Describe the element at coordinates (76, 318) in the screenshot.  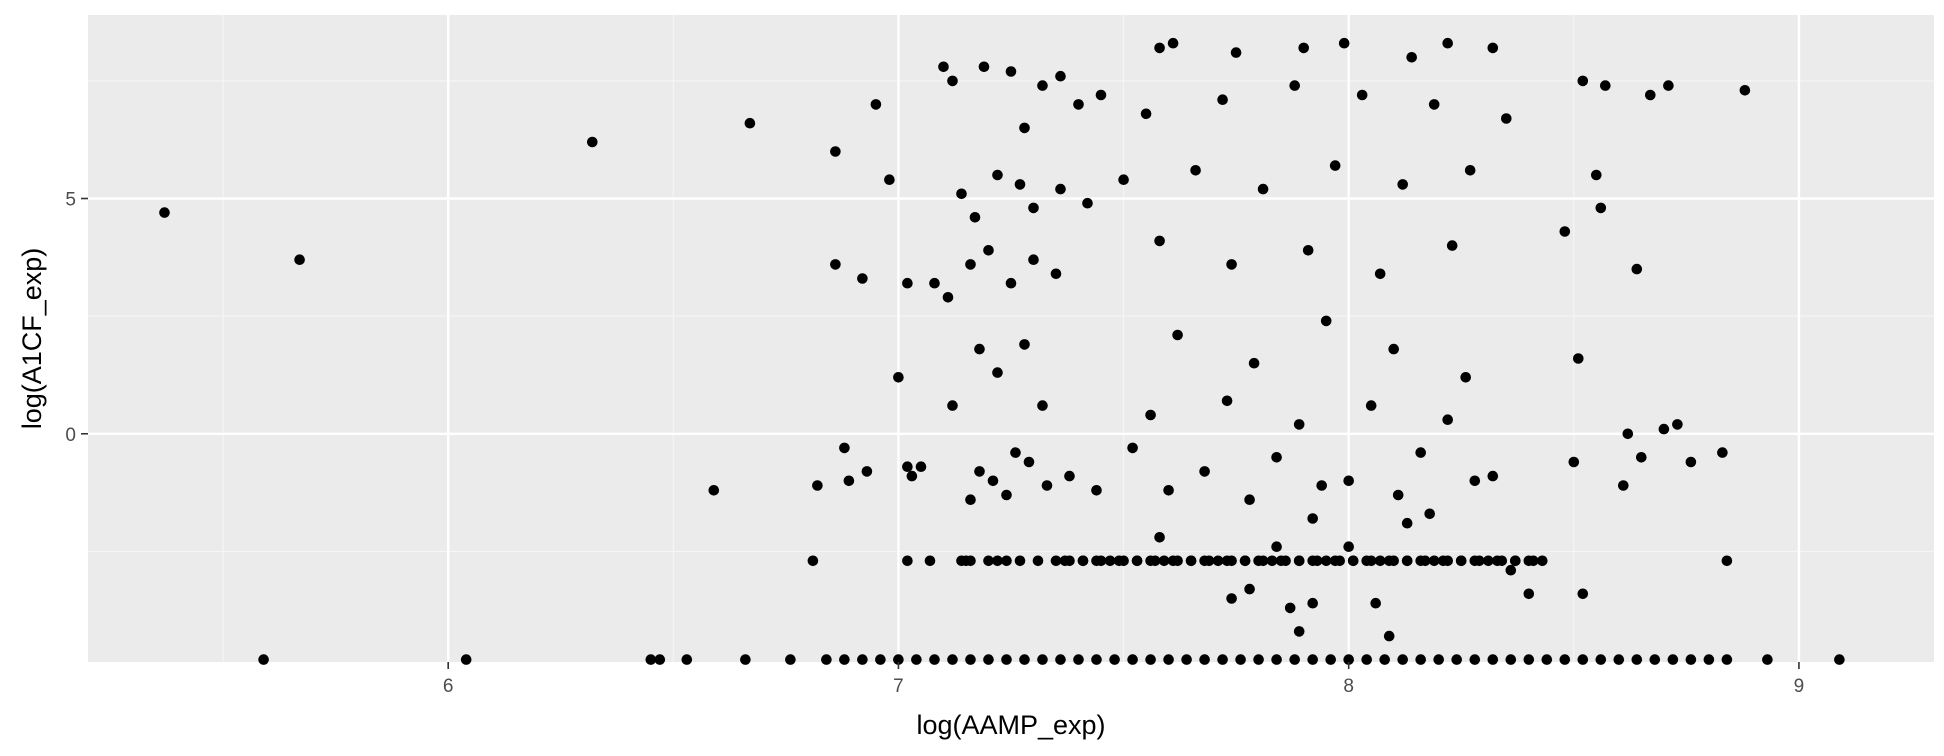
I see `y-axis: 05` at that location.